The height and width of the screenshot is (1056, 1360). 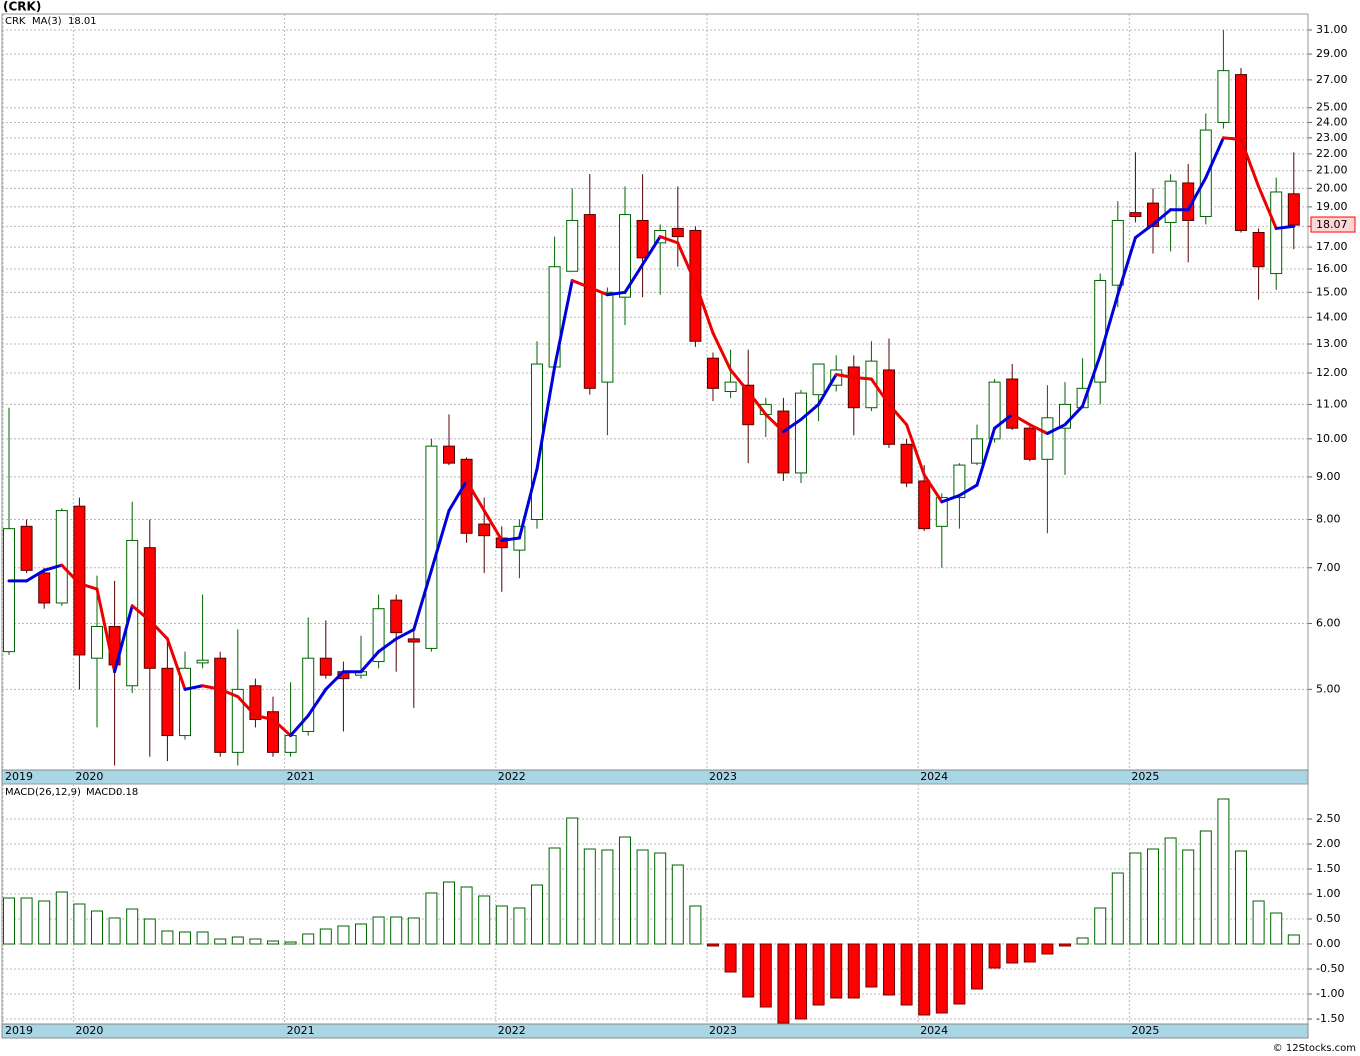 What do you see at coordinates (15, 21) in the screenshot?
I see `legend-symbol: CRK` at bounding box center [15, 21].